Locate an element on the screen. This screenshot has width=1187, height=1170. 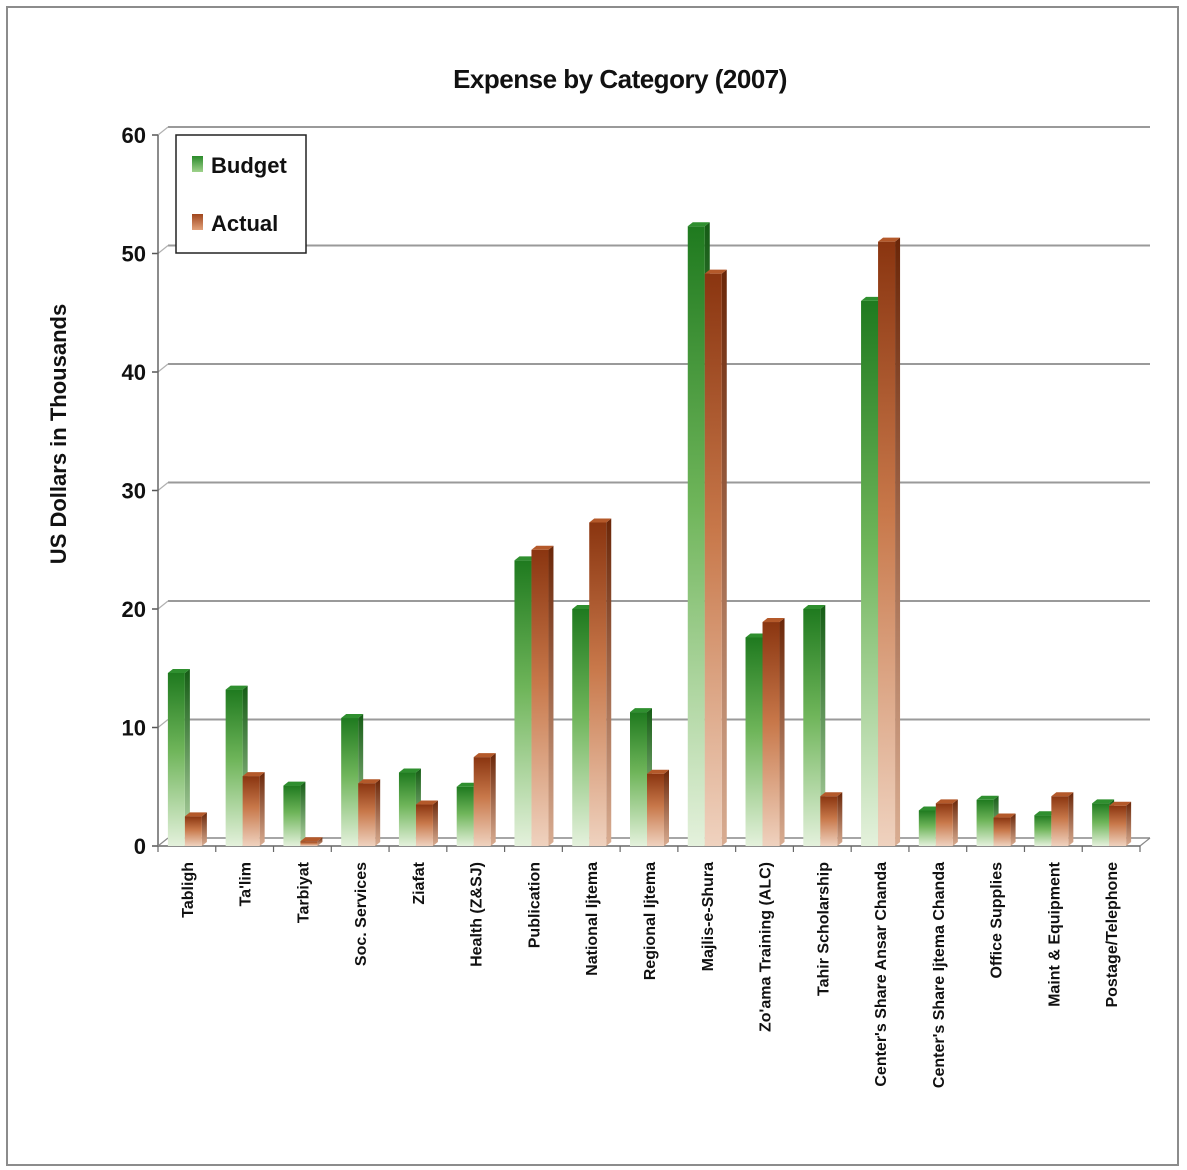
x-tick-label: Office Supplies is located at coordinates (997, 920).